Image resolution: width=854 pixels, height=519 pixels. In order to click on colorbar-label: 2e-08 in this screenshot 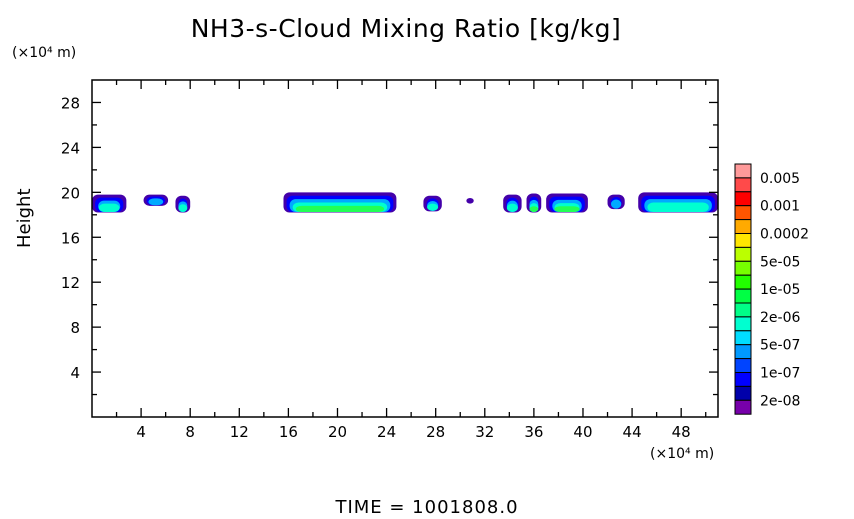, I will do `click(780, 401)`.